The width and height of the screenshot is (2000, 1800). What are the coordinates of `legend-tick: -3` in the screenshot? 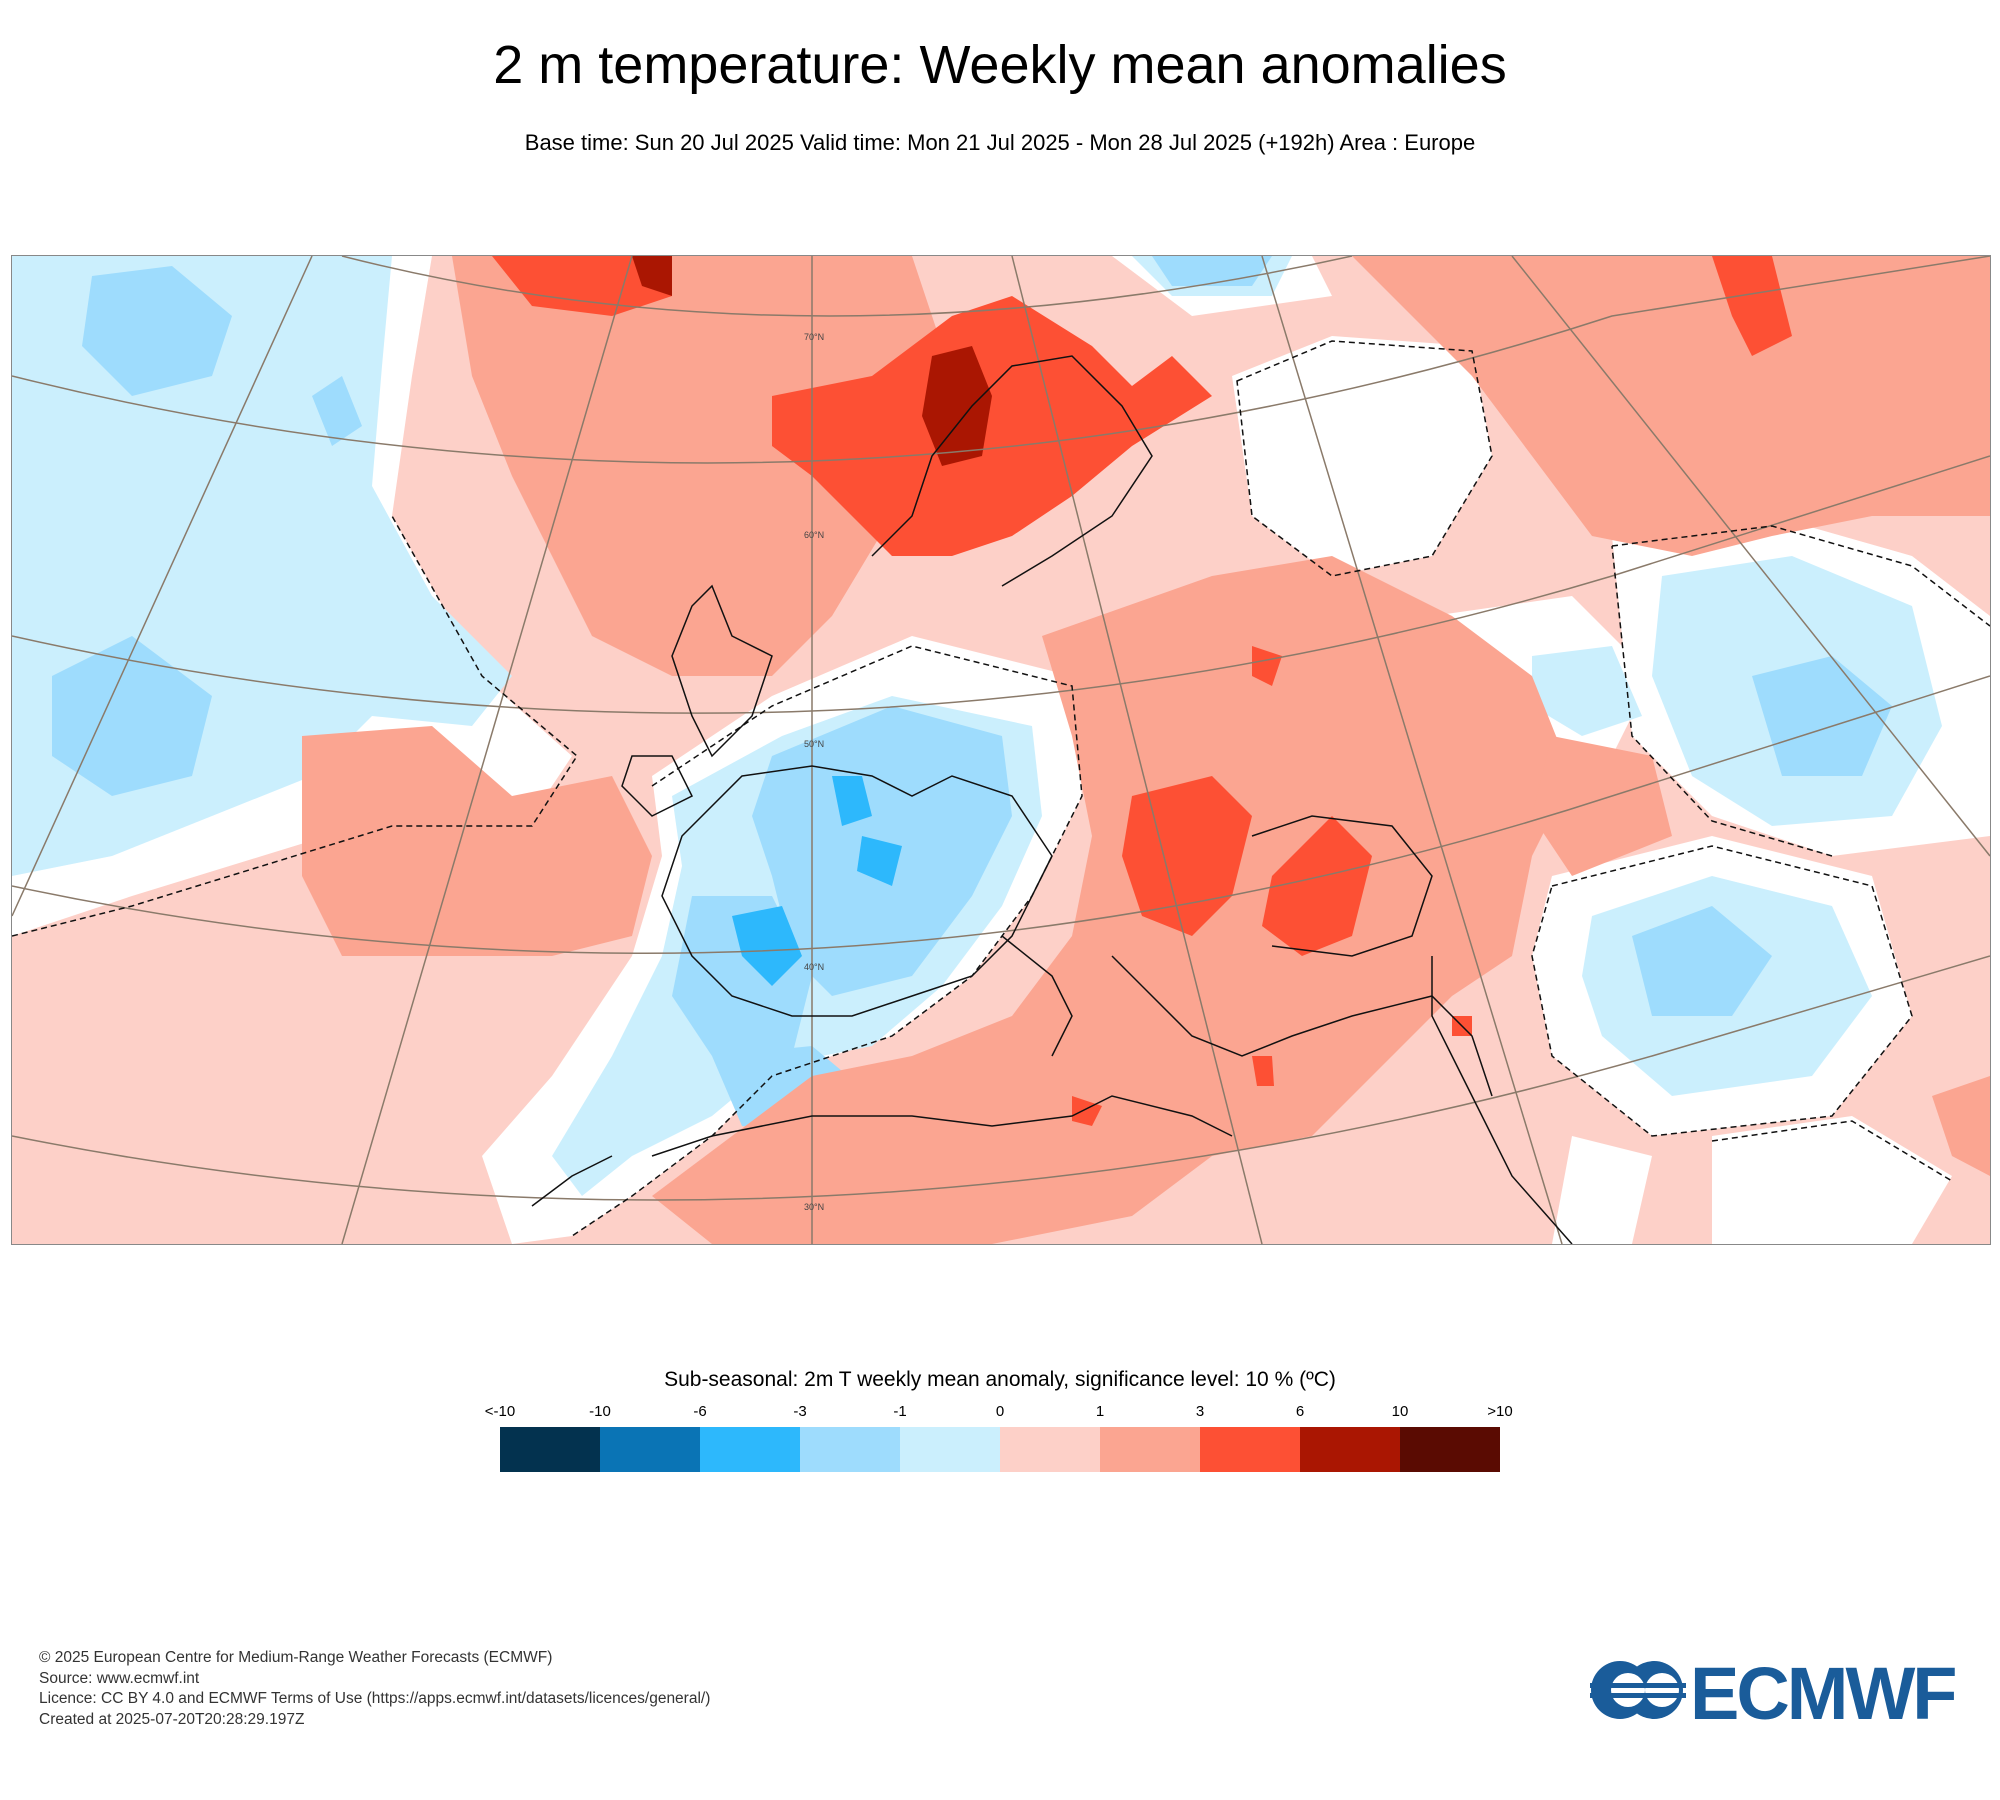 It's located at (800, 1411).